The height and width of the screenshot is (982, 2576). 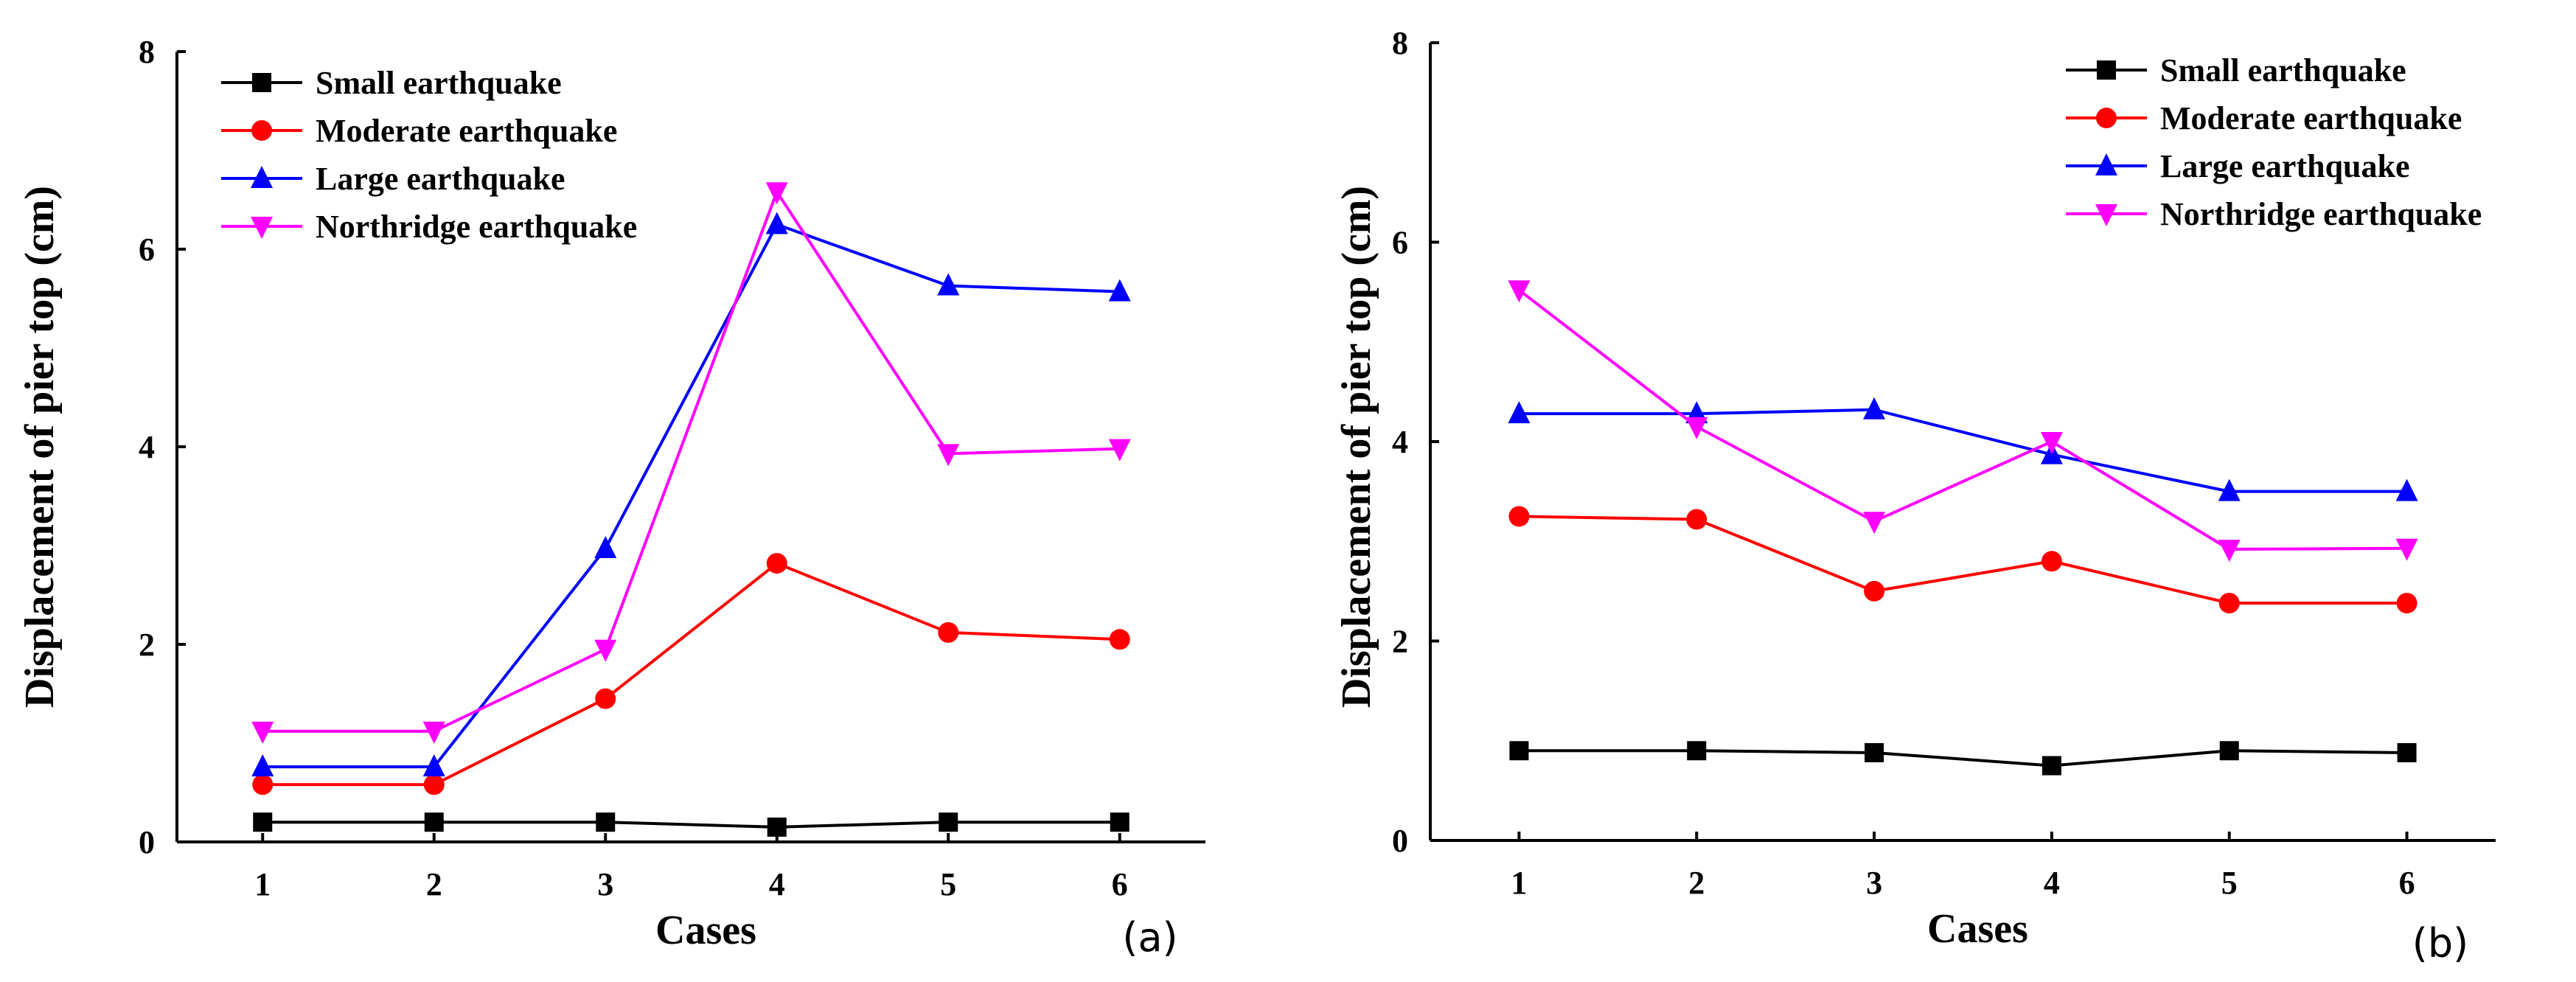 I want to click on panel-label: (b), so click(x=2440, y=943).